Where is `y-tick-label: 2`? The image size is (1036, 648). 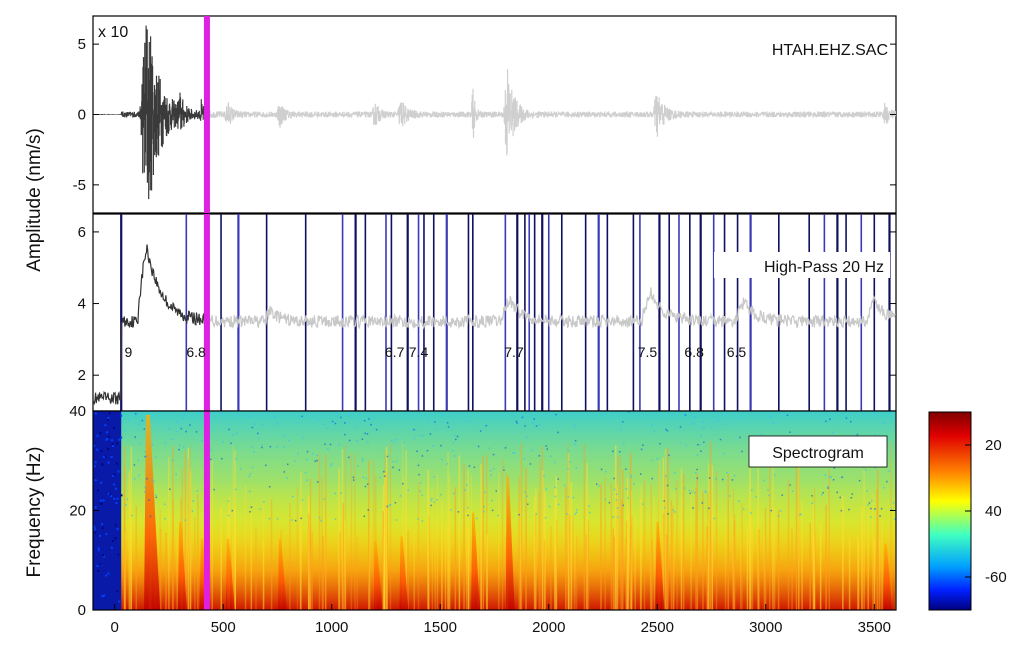
y-tick-label: 2 is located at coordinates (82, 375).